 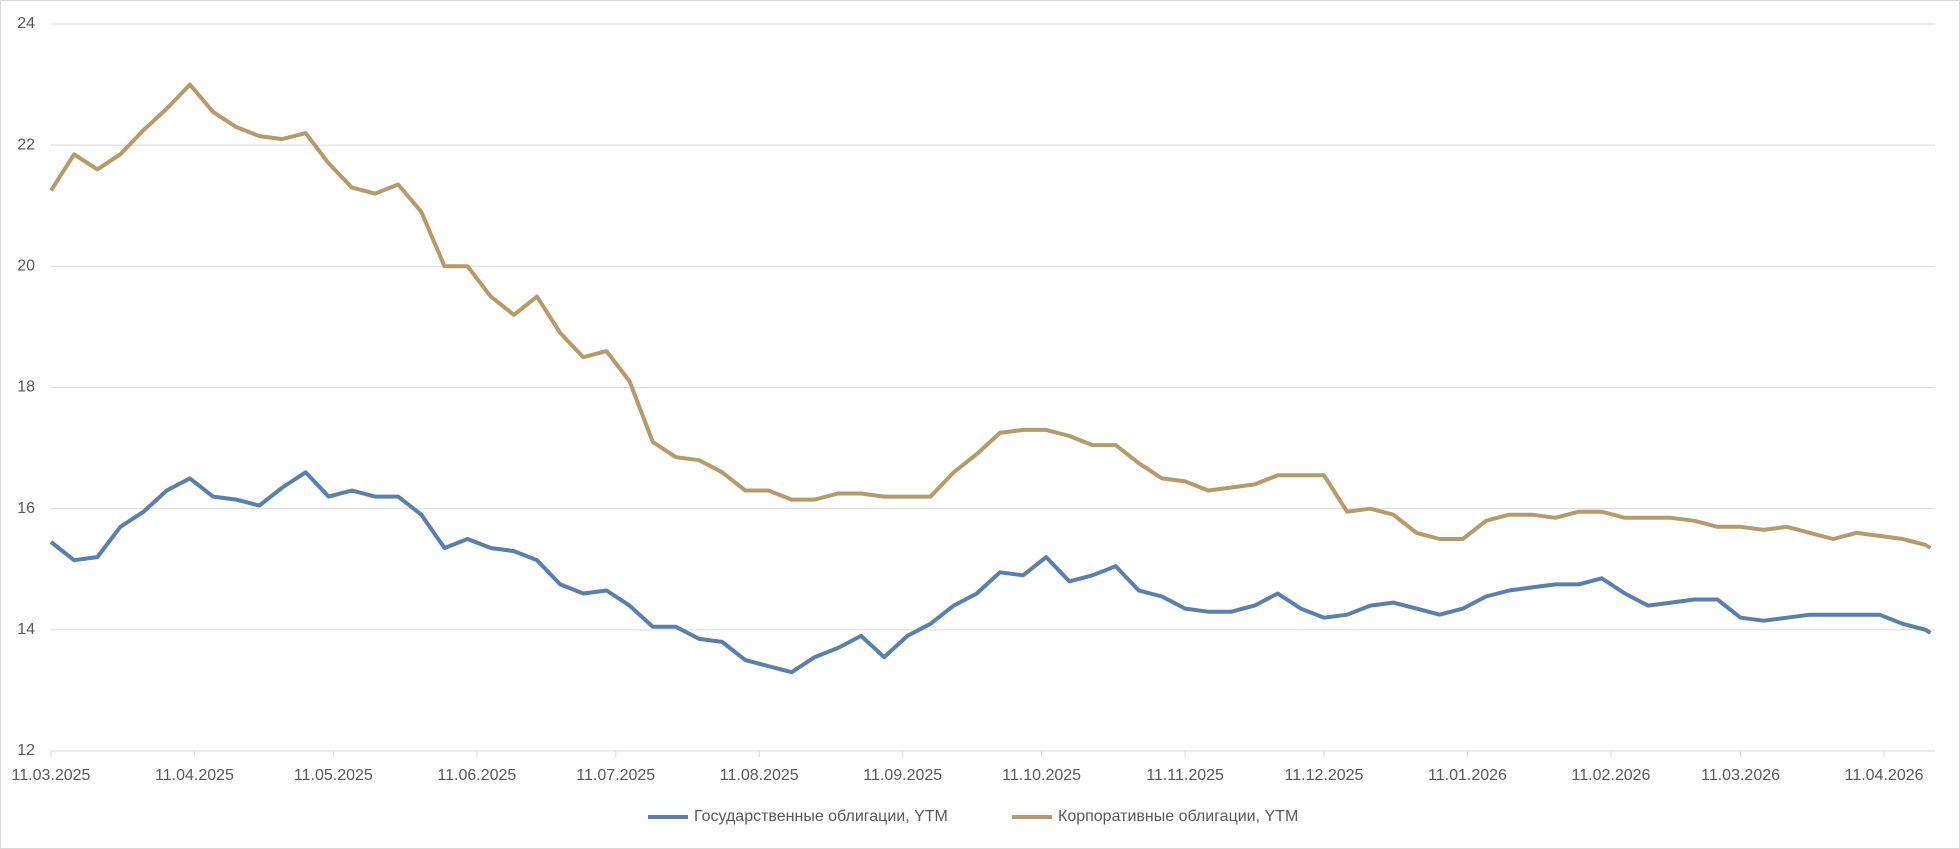 What do you see at coordinates (26, 23) in the screenshot?
I see `y-tick-label: 24` at bounding box center [26, 23].